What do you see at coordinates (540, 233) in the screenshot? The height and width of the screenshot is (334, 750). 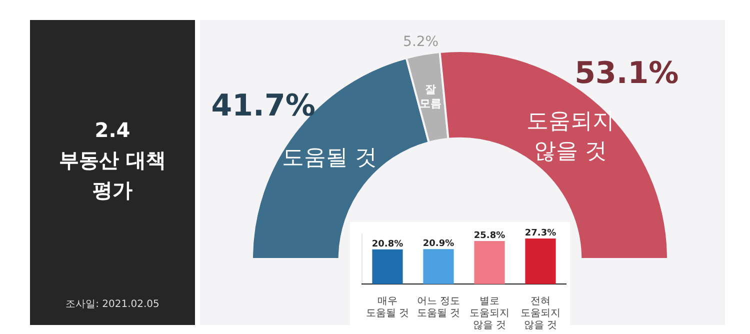 I see `data-label: 27.3%` at bounding box center [540, 233].